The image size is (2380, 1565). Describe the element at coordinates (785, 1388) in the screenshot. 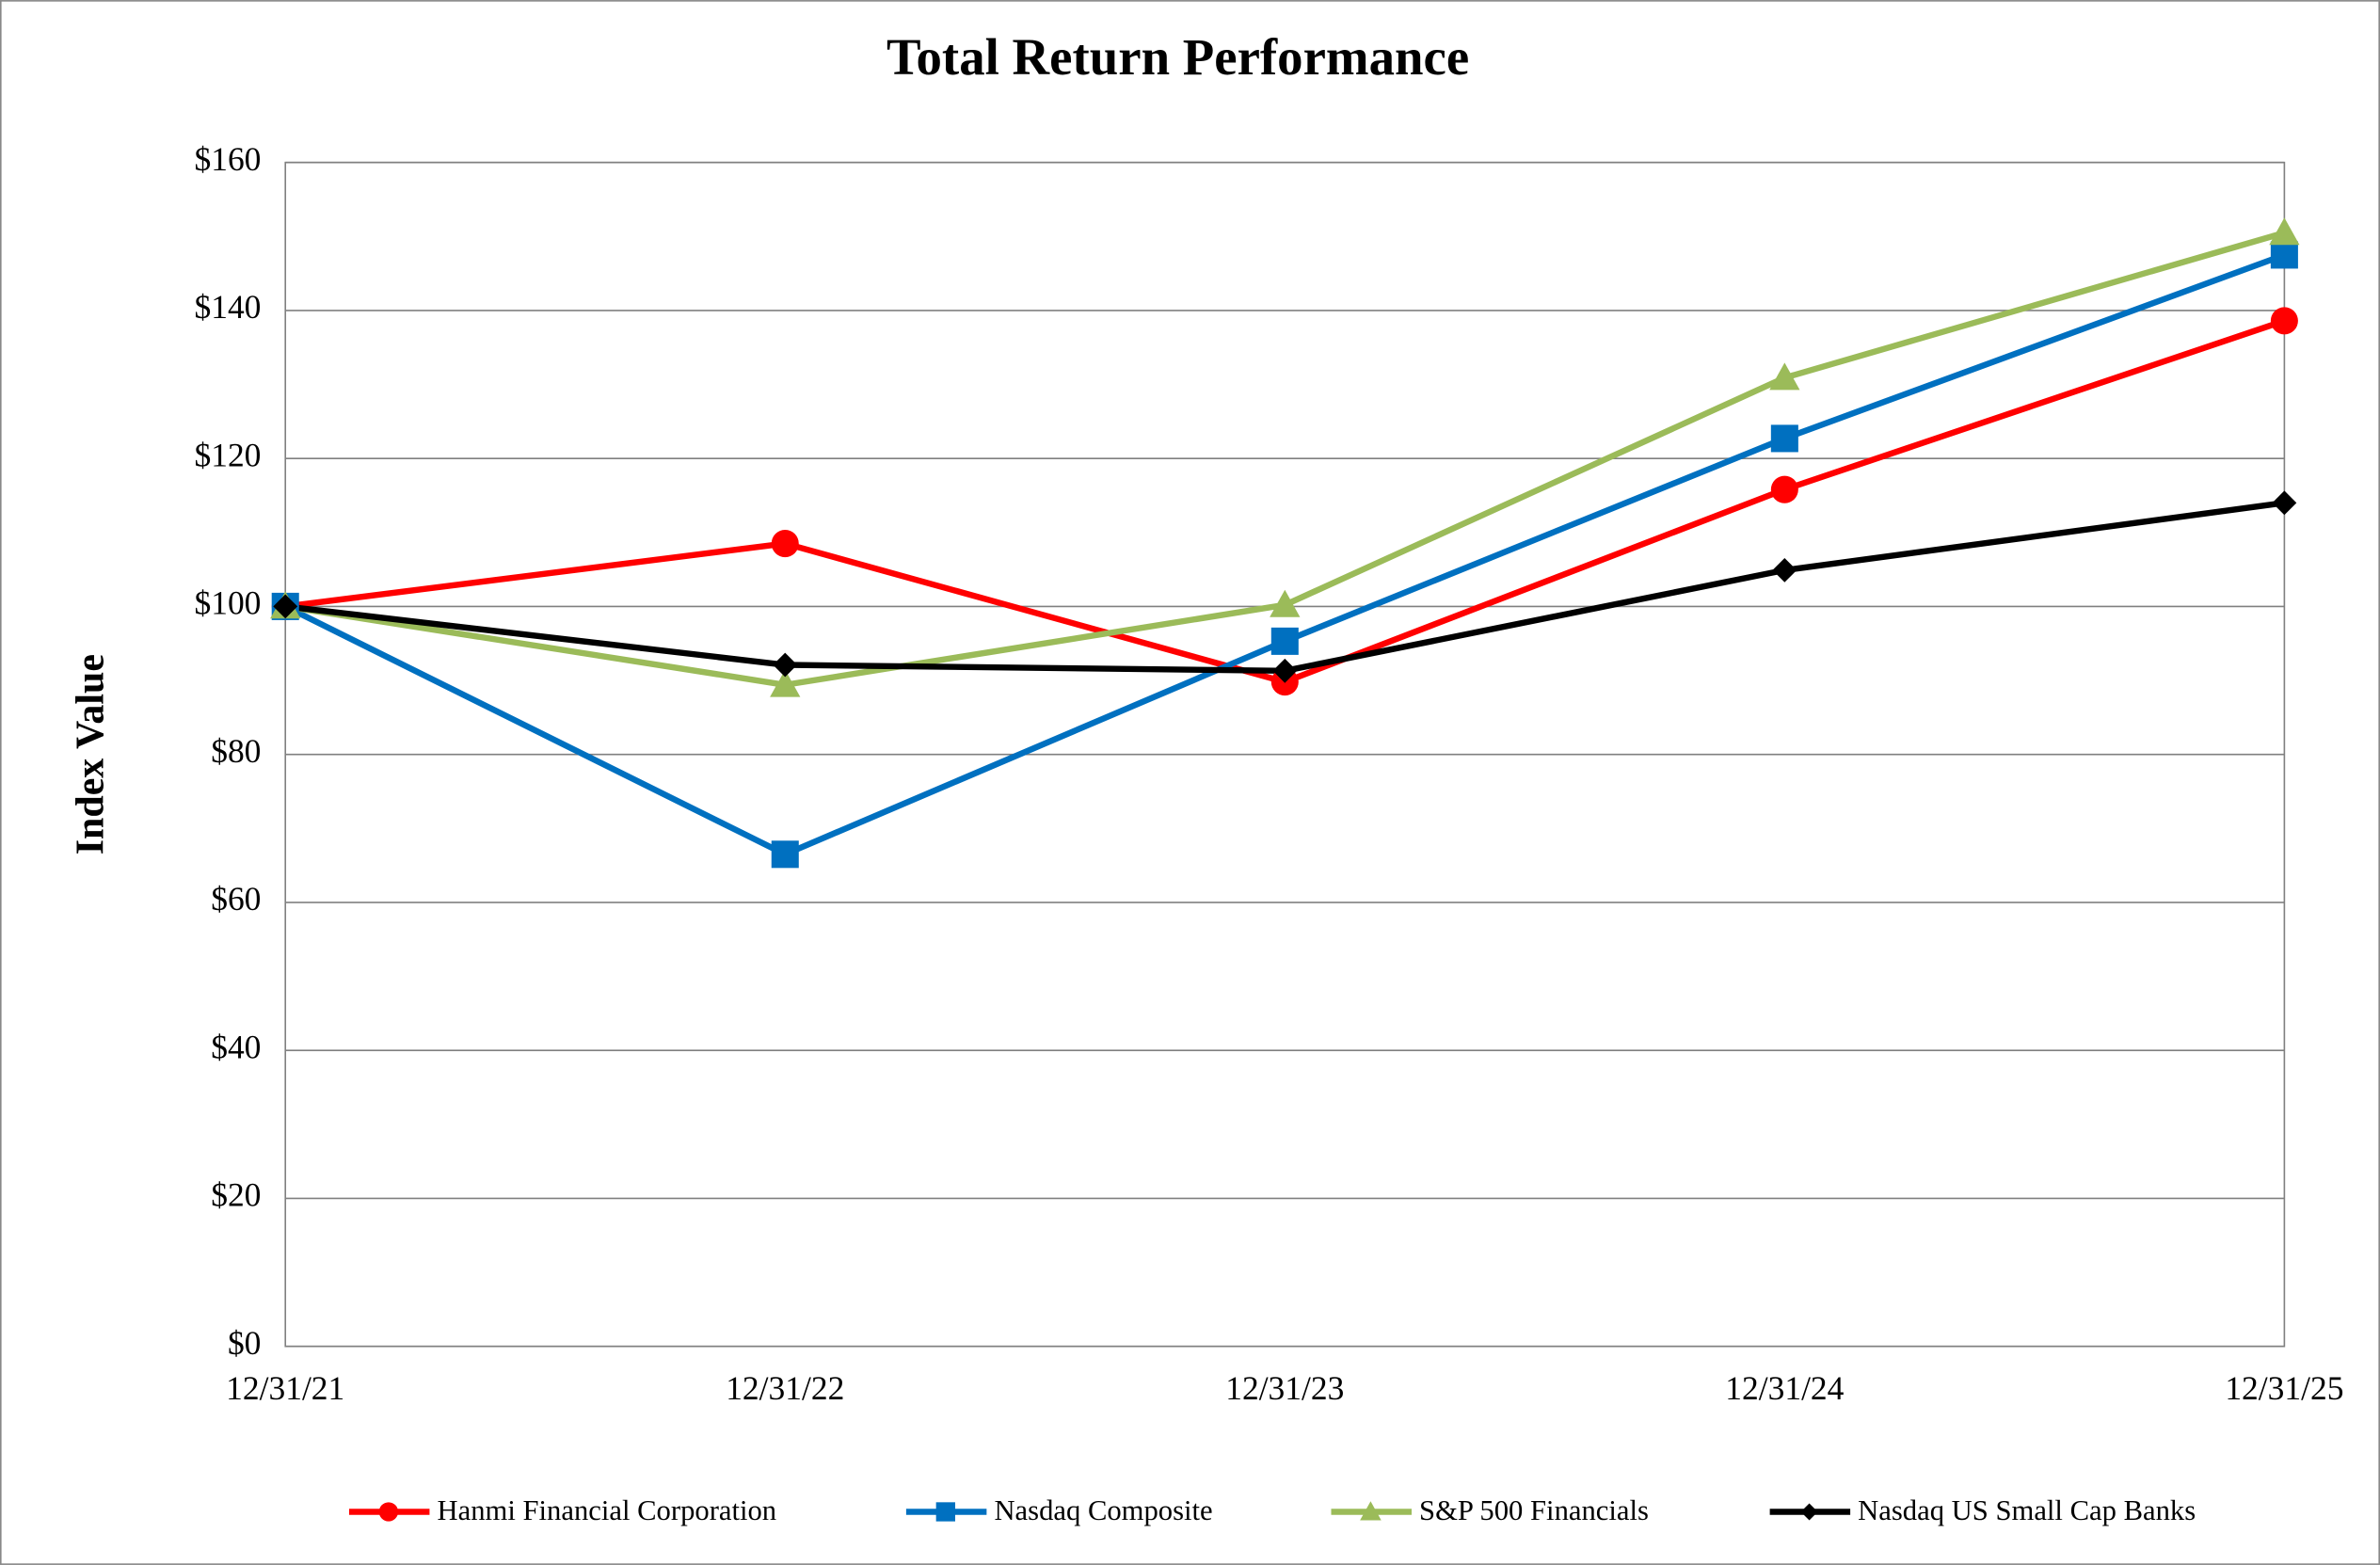

I see `x-tick-label: 12/31/22` at that location.